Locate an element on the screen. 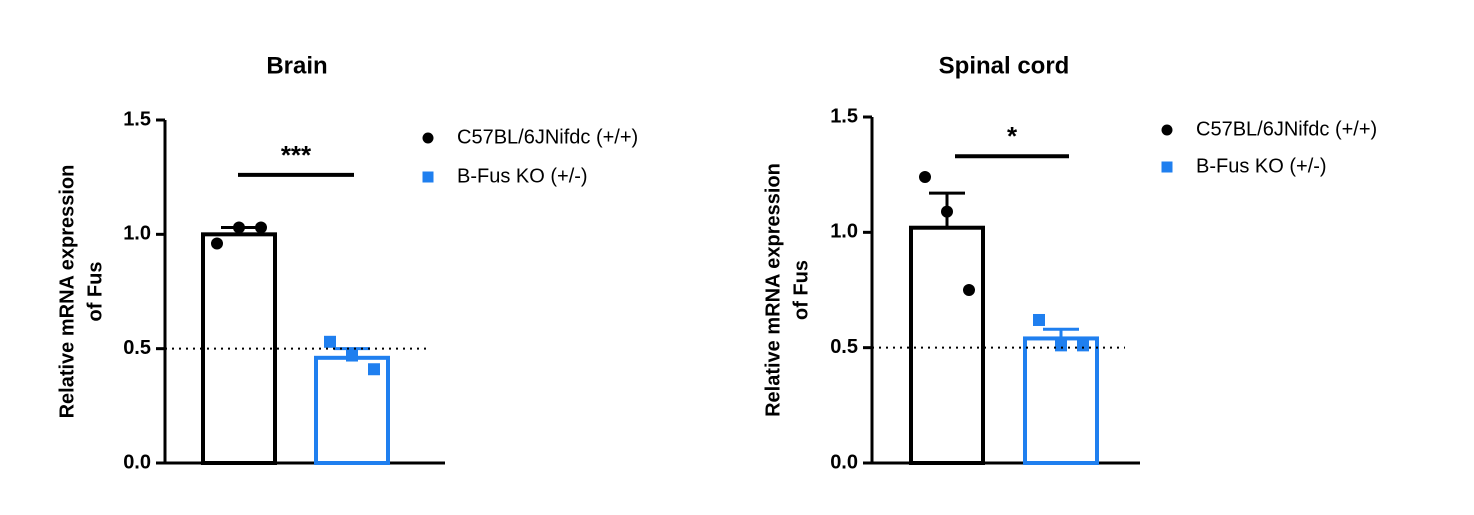 This screenshot has height=515, width=1474. significance-label: *** is located at coordinates (296, 155).